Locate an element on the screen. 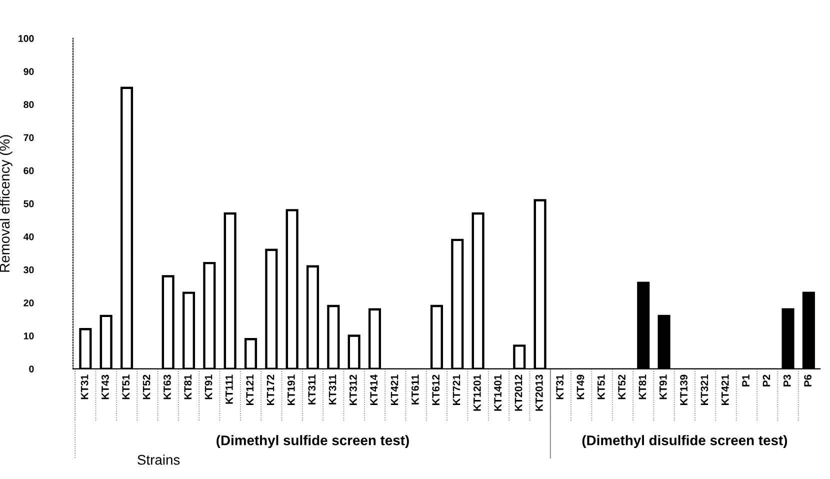 This screenshot has height=479, width=830. x-tick-label: KT2013 is located at coordinates (539, 392).